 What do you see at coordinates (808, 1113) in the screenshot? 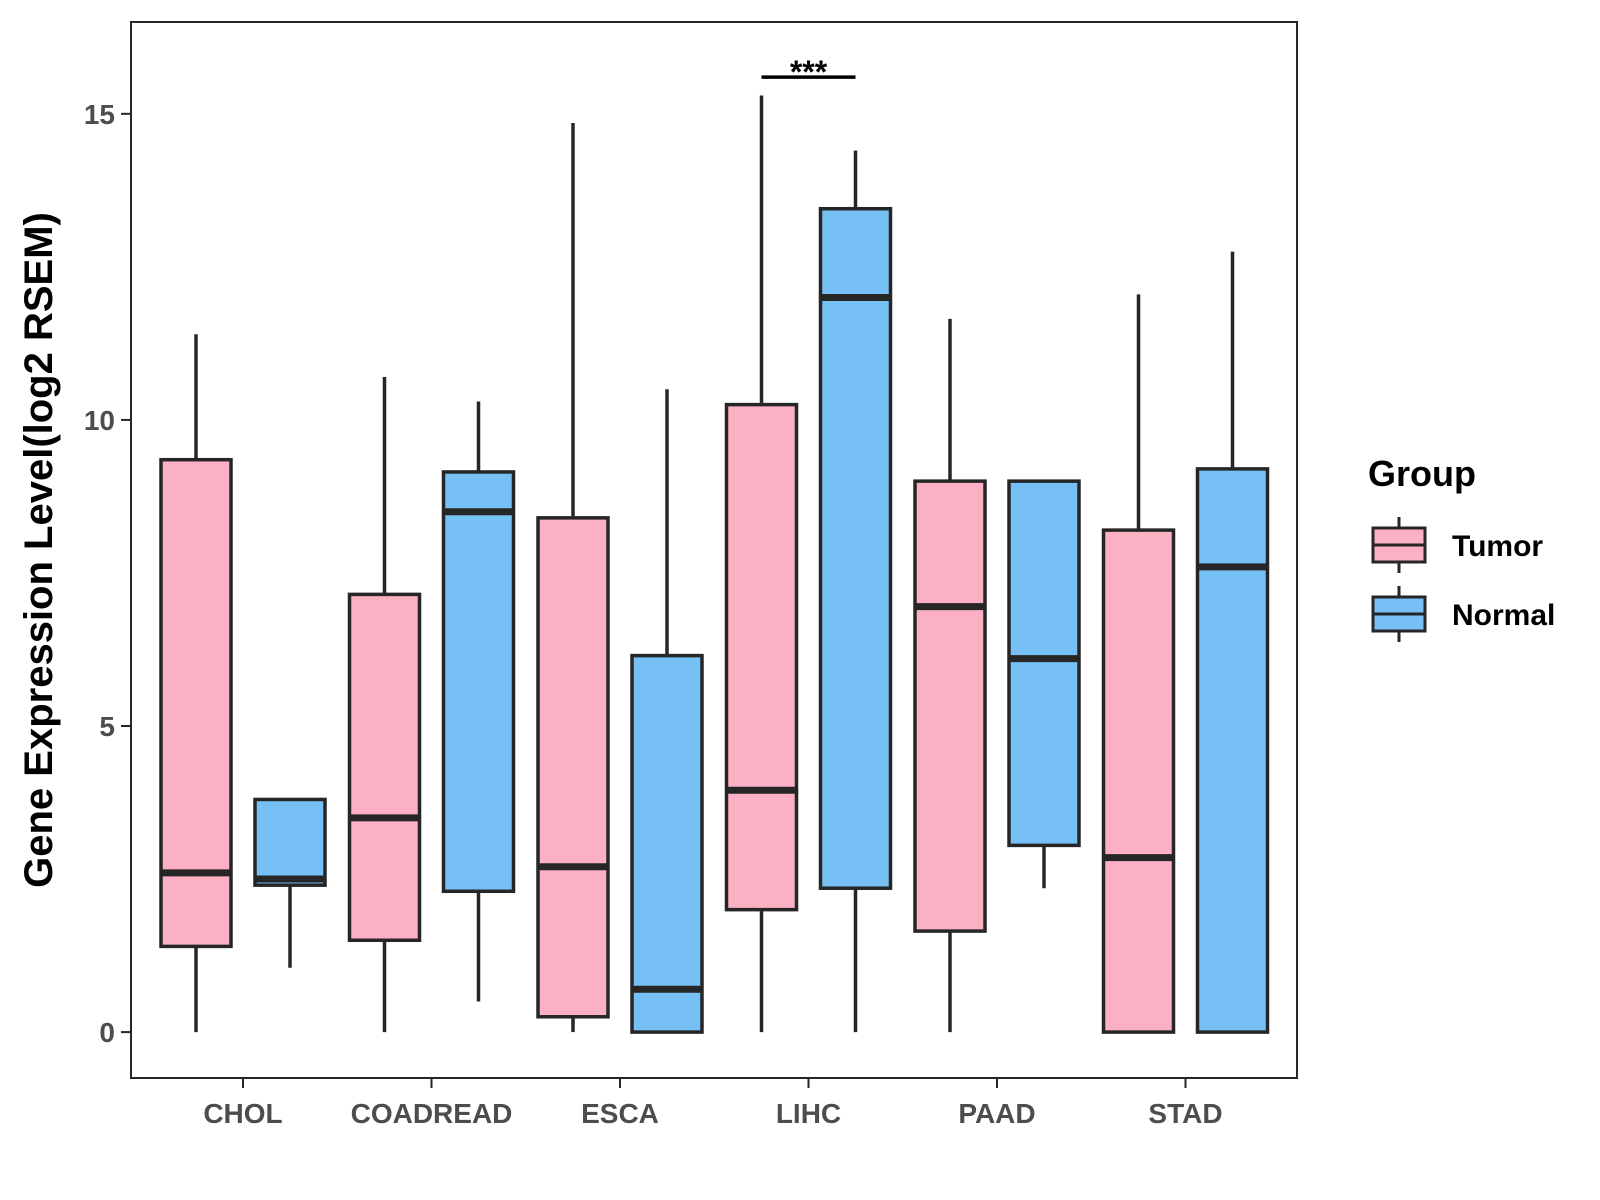
I see `x-tick-label: LIHC` at bounding box center [808, 1113].